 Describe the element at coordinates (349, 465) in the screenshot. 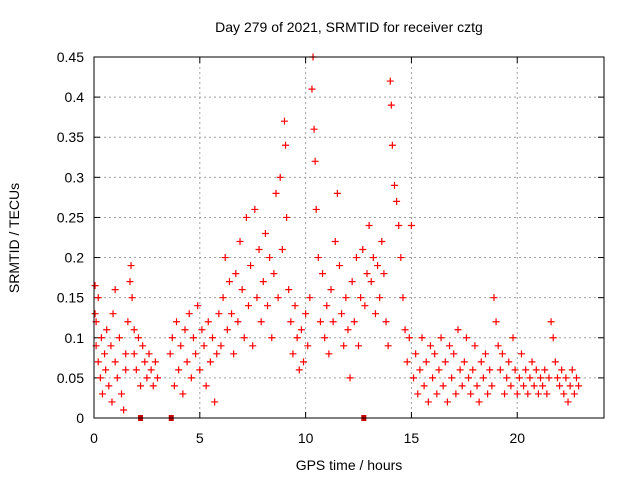

I see `x-axis-label: GPS time / hours` at that location.